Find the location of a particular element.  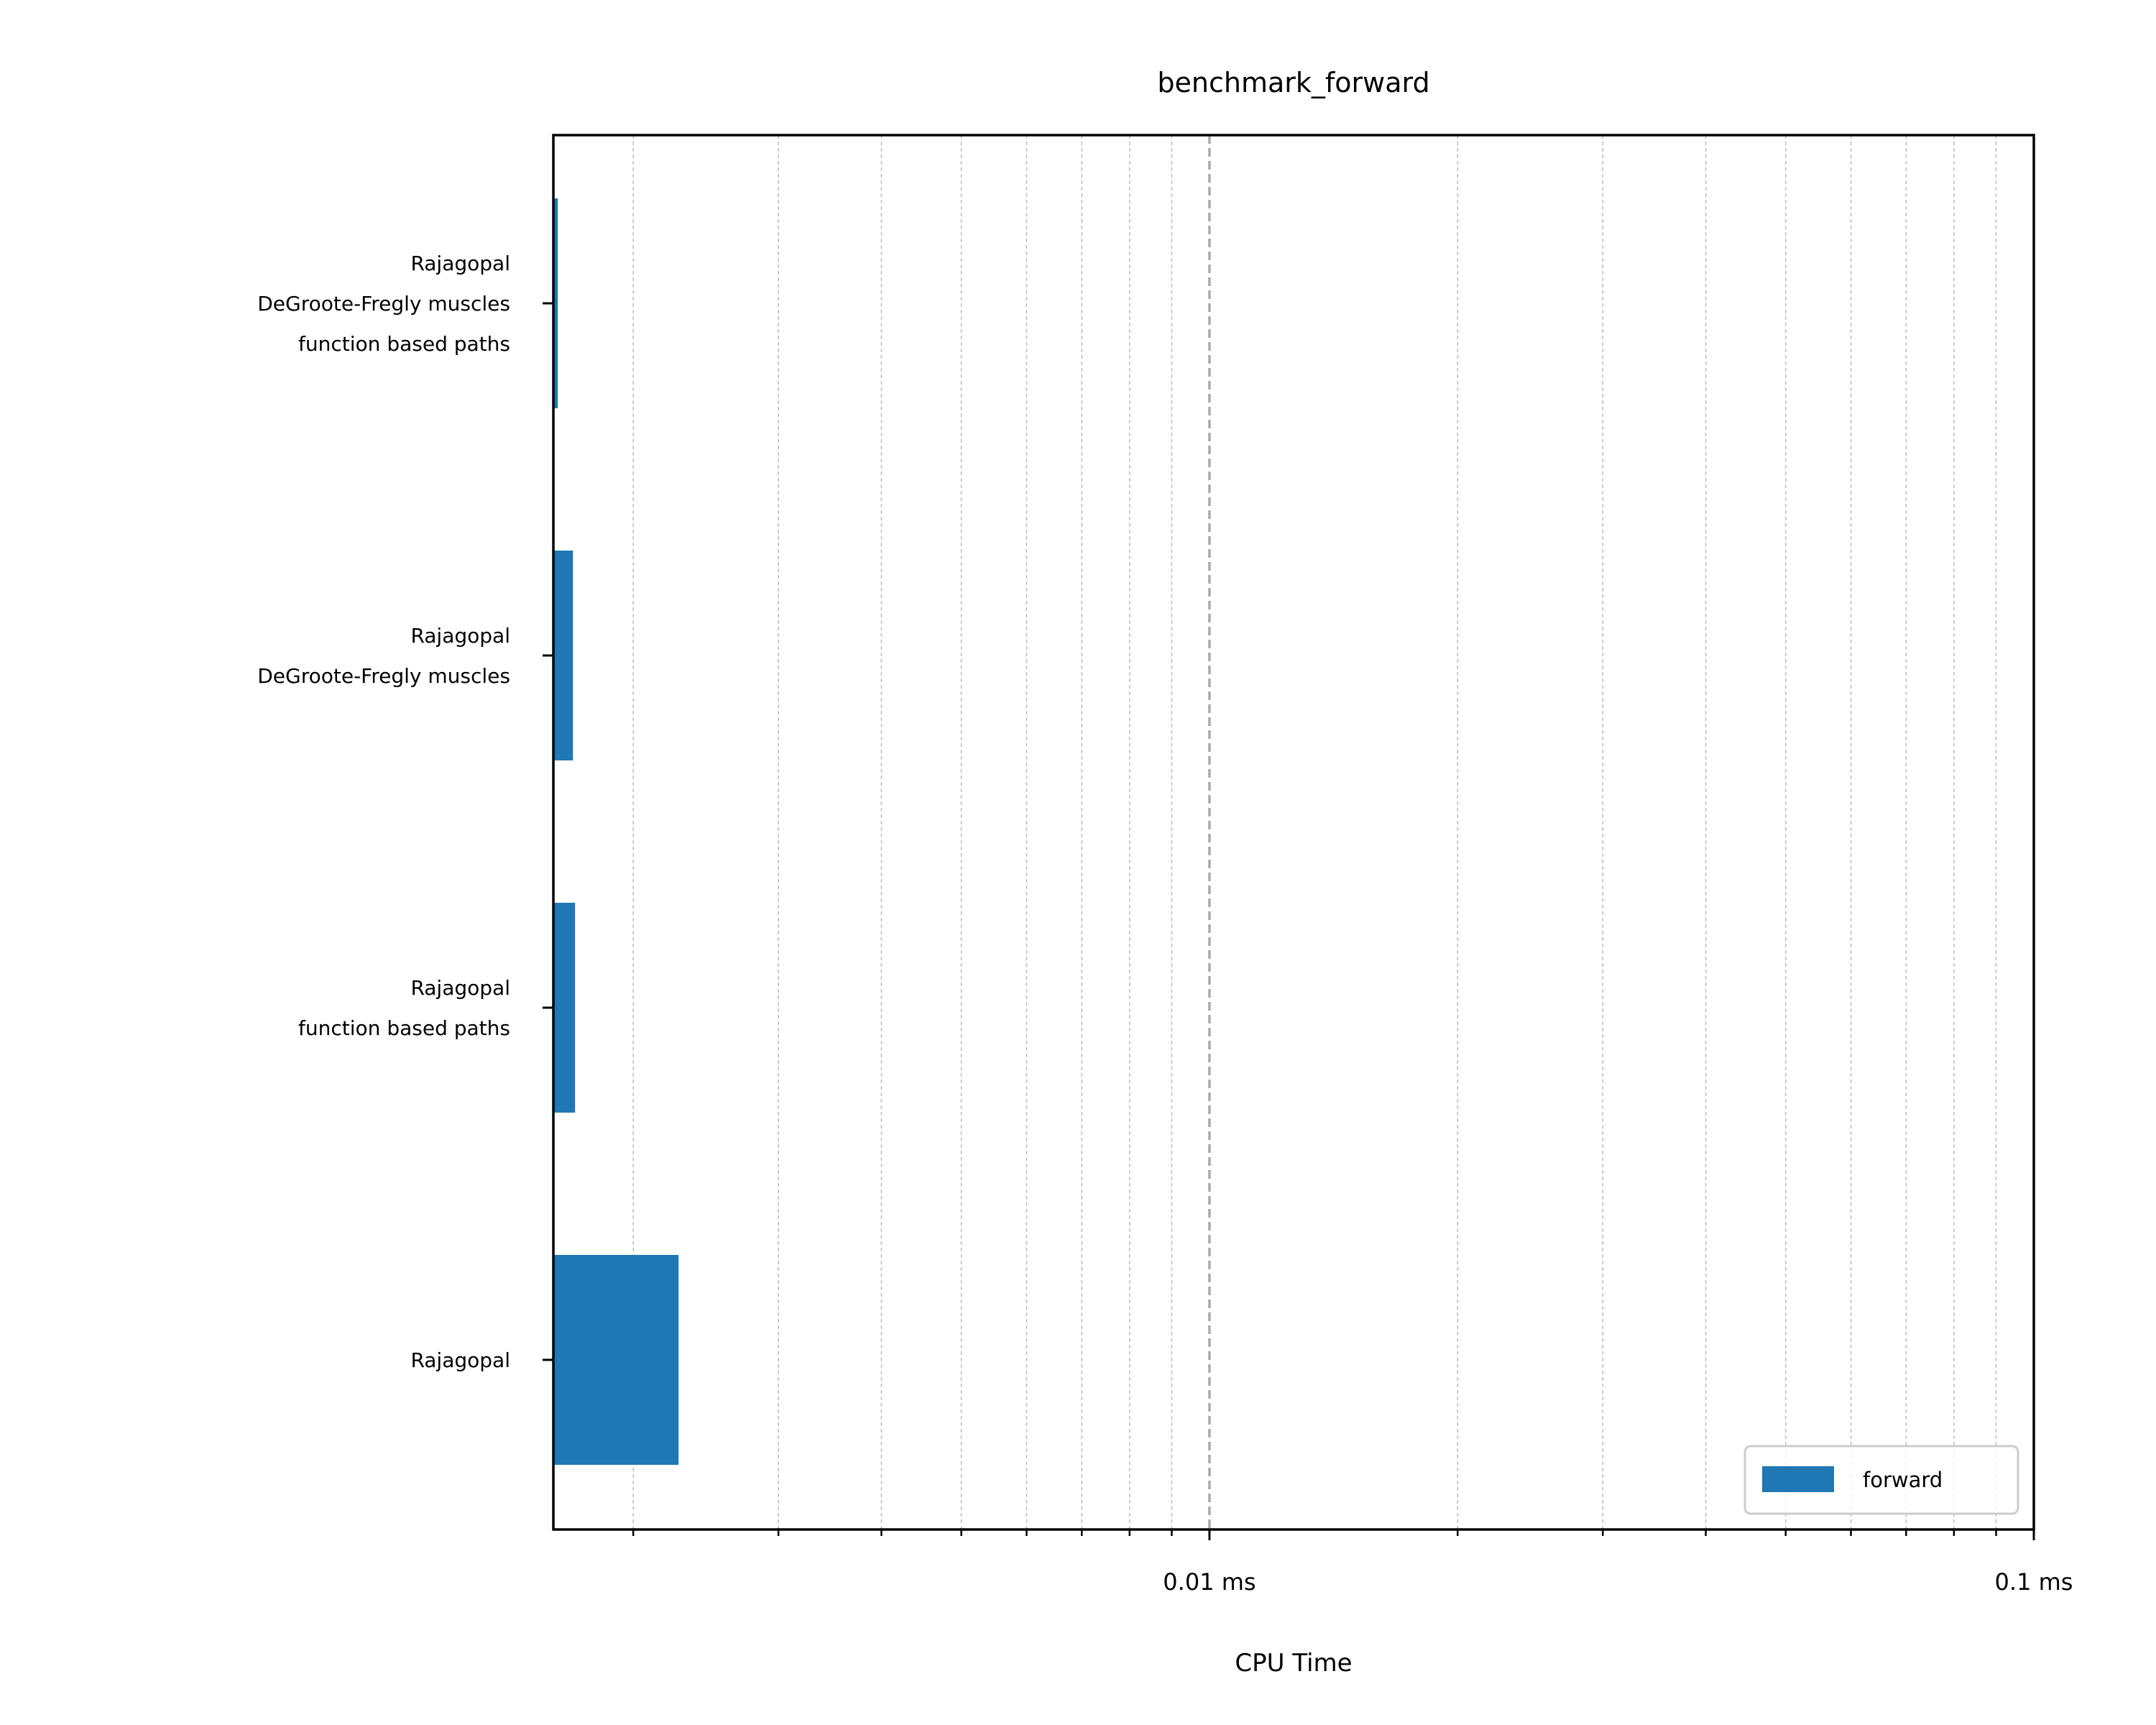

legend-label-forward: forward is located at coordinates (1903, 1480).